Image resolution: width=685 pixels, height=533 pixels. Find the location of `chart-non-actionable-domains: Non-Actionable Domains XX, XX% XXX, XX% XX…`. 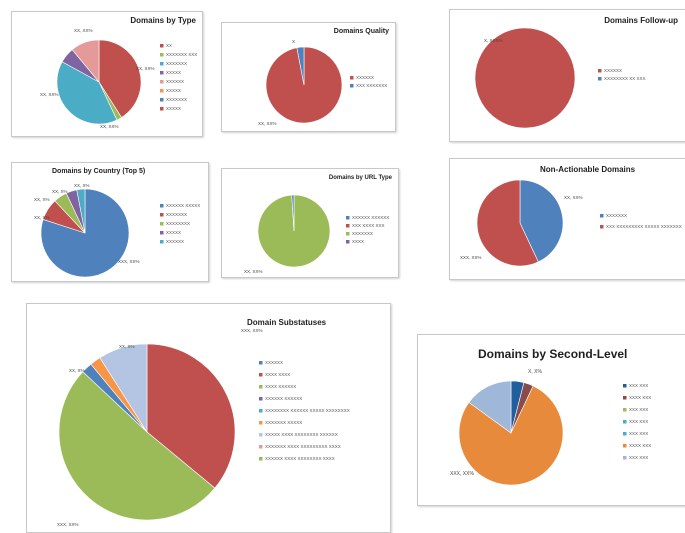

chart-non-actionable-domains: Non-Actionable Domains XX, XX% XXX, XX% XX… is located at coordinates (567, 219).